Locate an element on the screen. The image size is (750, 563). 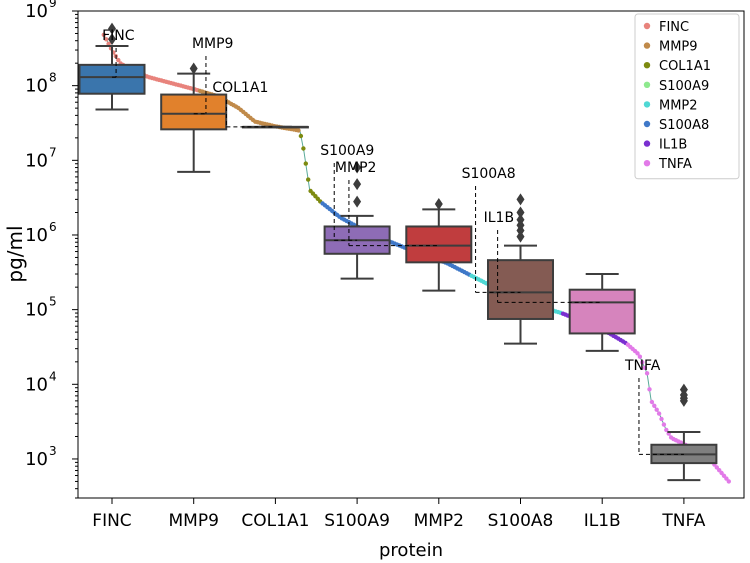
annotation-label: S100A9 is located at coordinates (347, 151).